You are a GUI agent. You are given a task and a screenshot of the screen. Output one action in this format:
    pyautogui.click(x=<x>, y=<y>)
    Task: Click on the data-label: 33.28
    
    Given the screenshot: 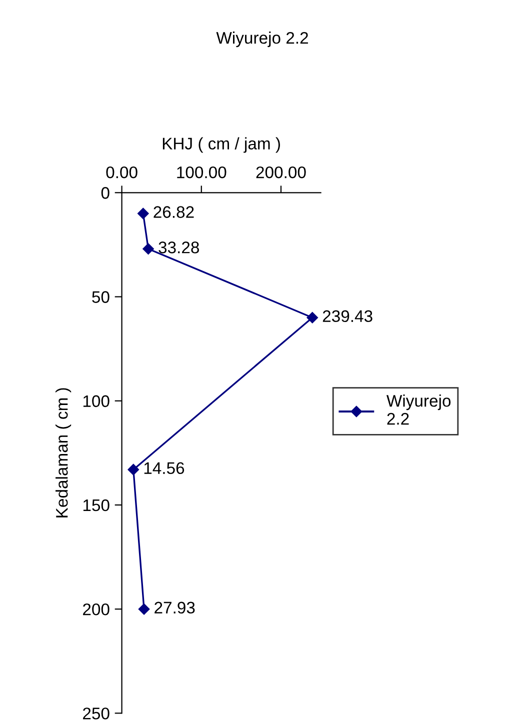 What is the action you would take?
    pyautogui.click(x=178, y=248)
    